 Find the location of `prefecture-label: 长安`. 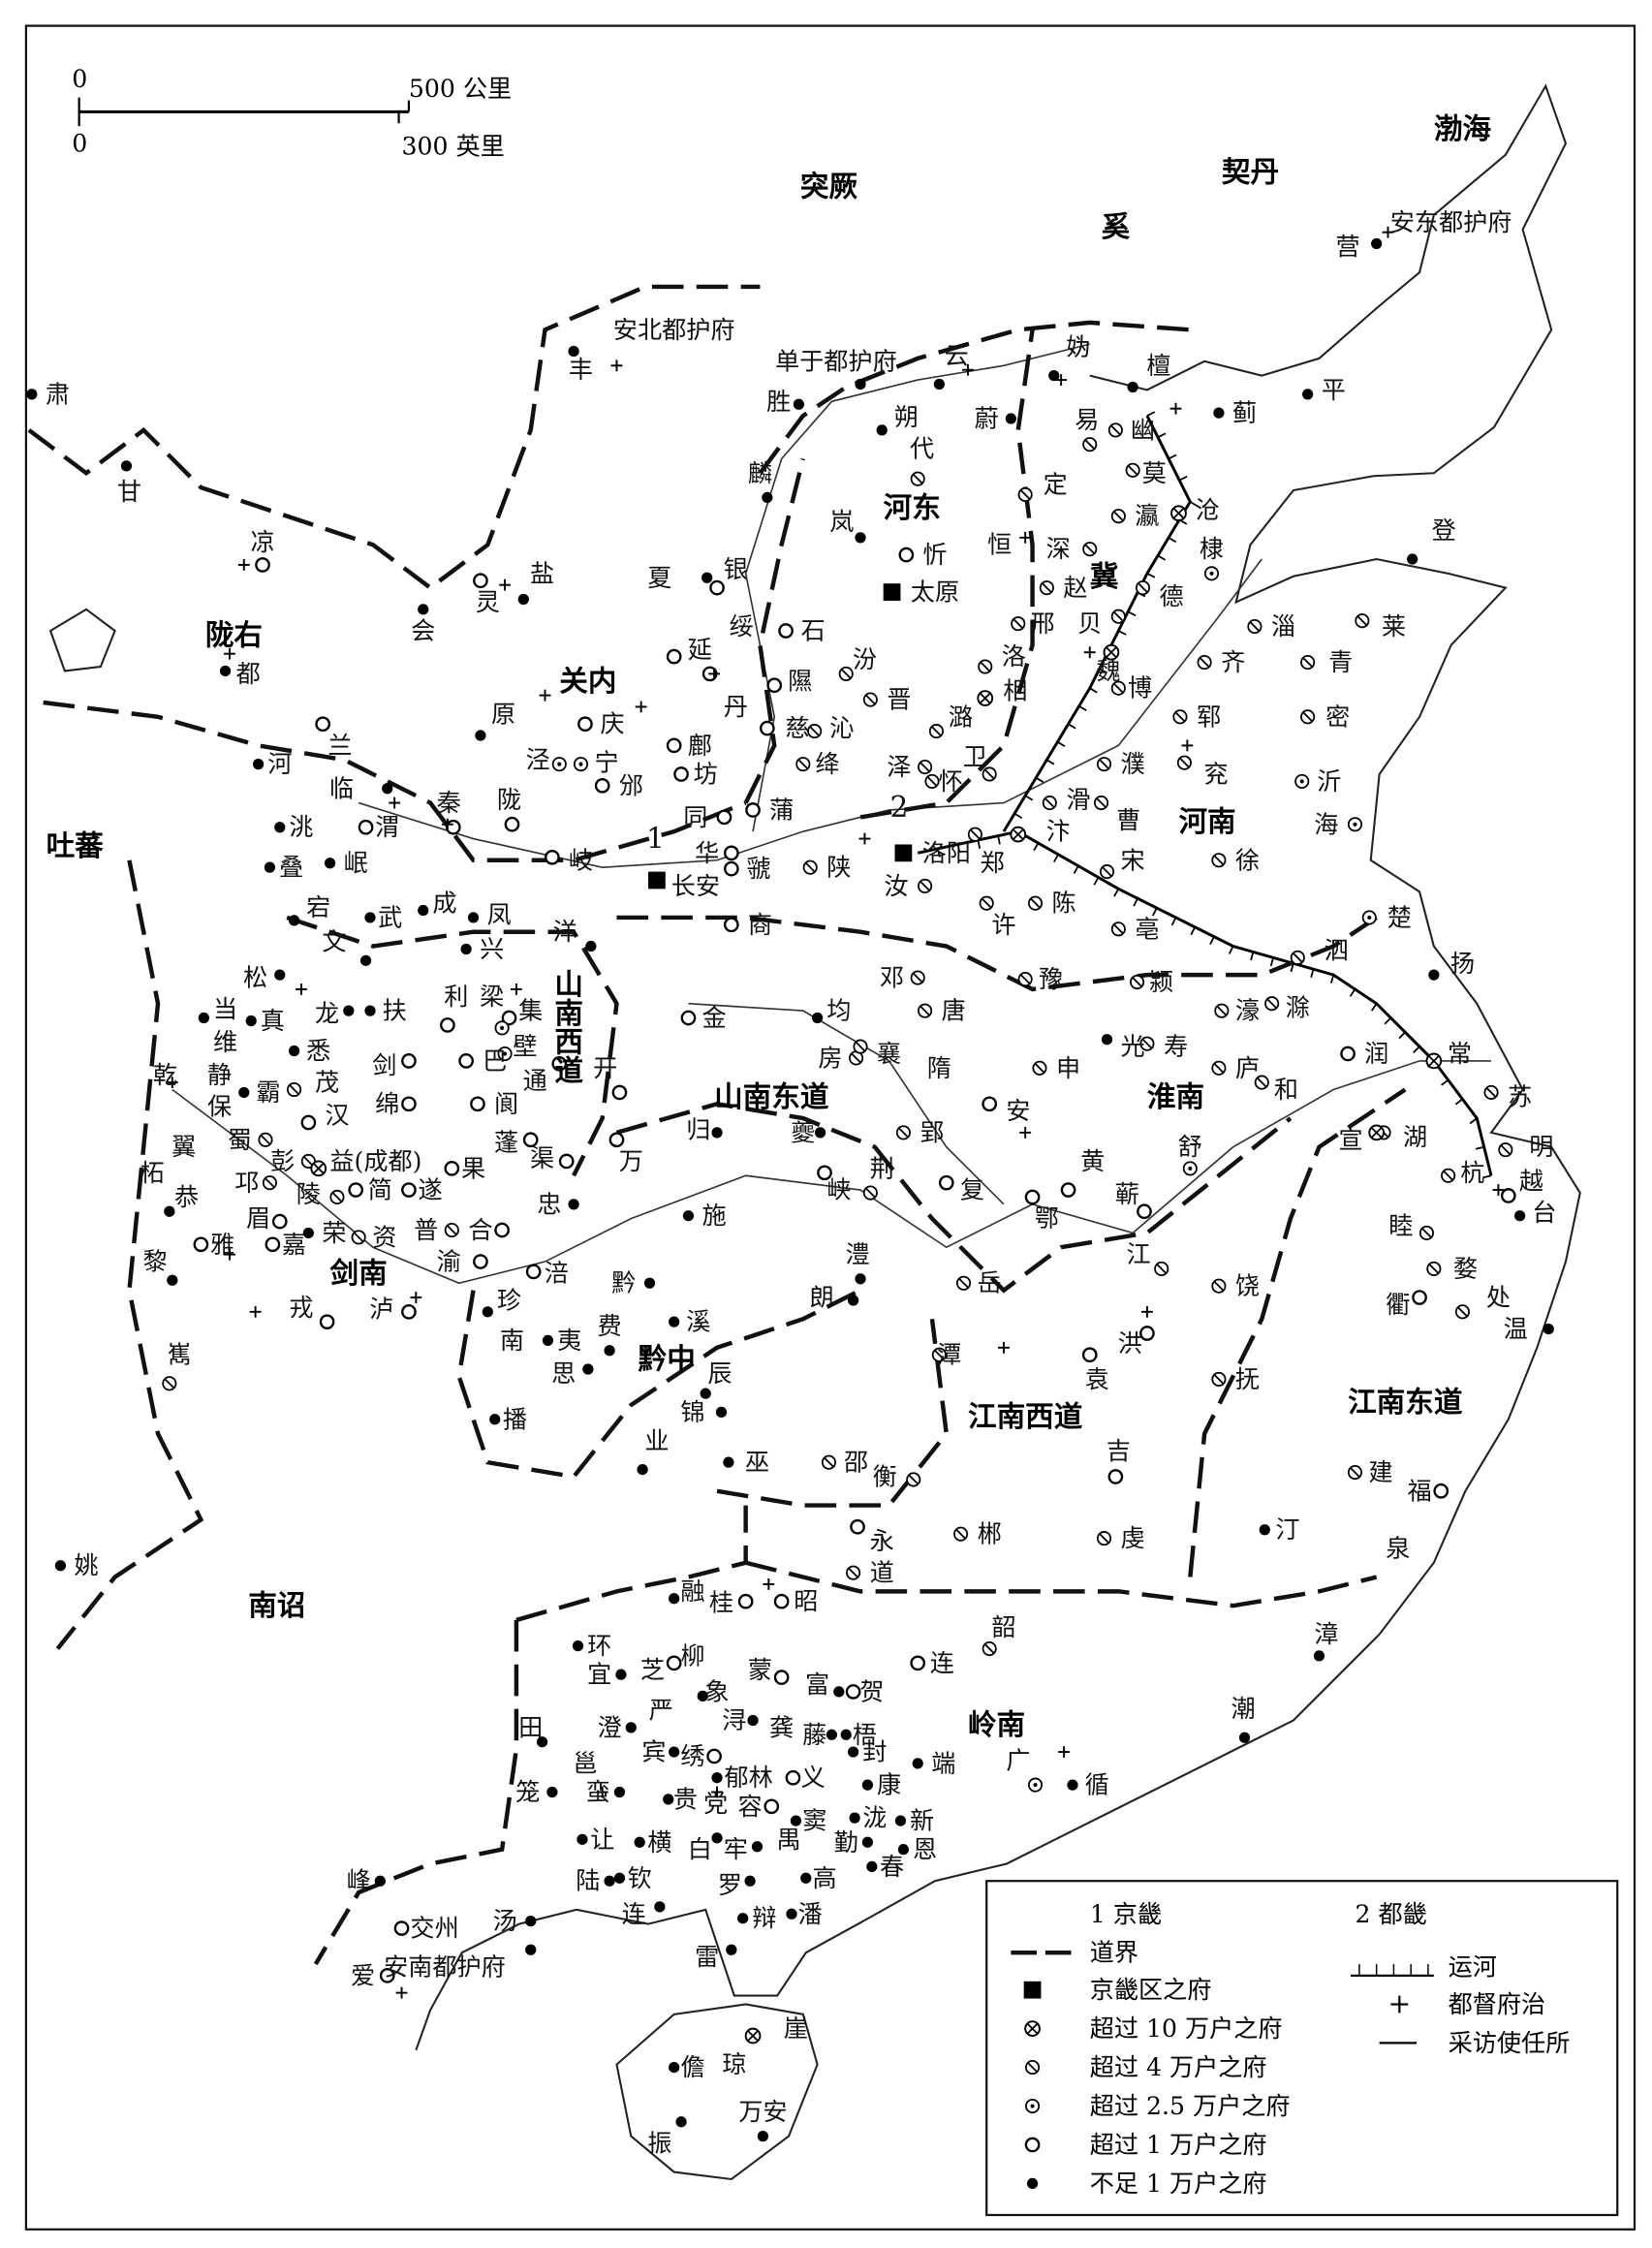

prefecture-label: 长安 is located at coordinates (695, 886).